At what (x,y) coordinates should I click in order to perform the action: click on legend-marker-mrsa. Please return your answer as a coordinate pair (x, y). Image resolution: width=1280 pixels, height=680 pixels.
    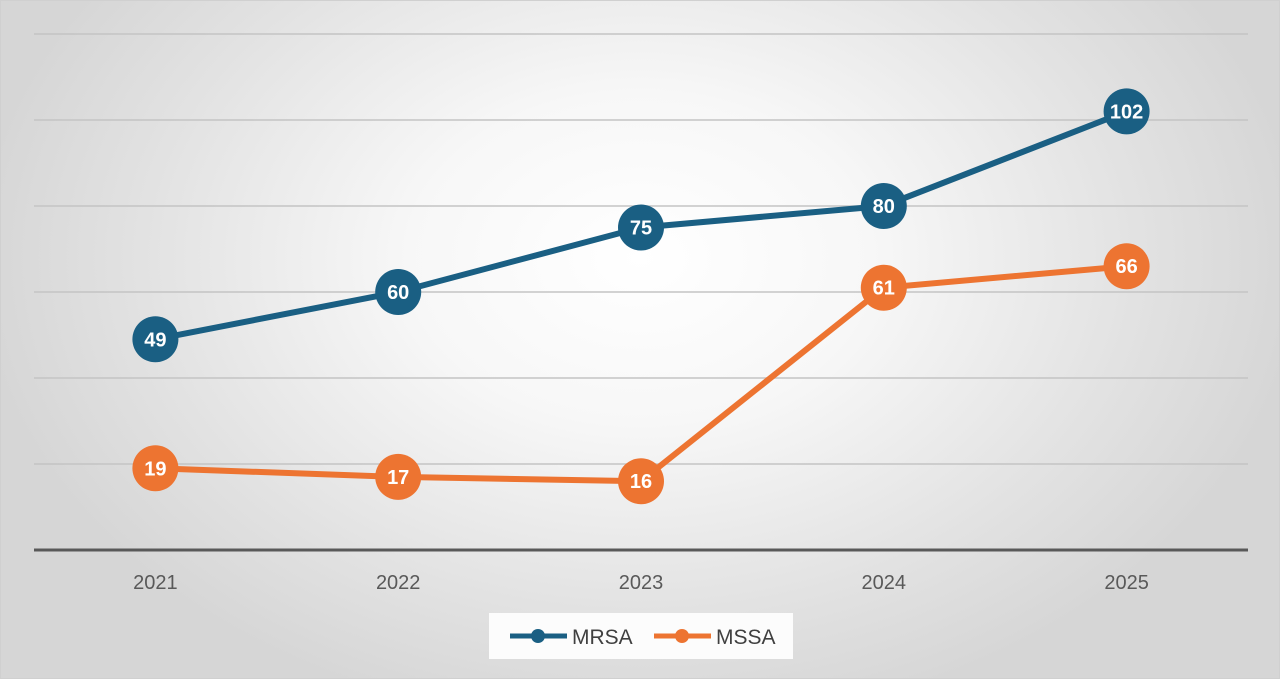
    Looking at the image, I should click on (538, 636).